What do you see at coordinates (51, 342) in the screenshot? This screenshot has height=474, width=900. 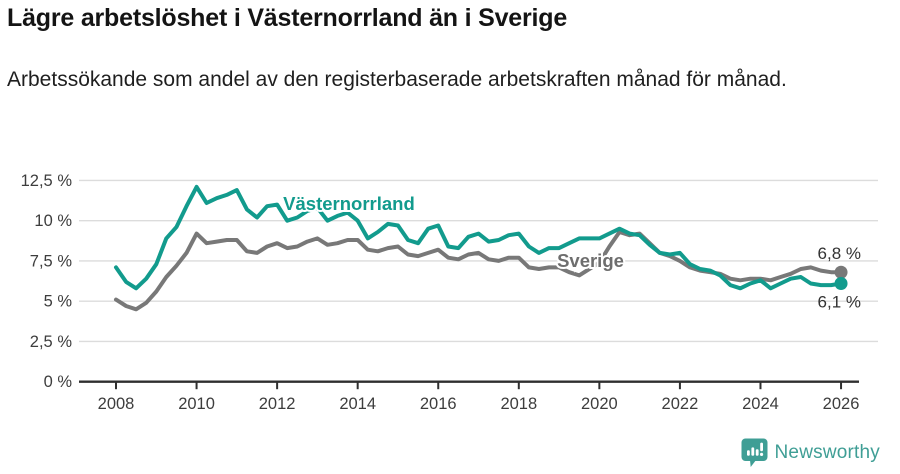 I see `y-axis-tick-label: 2,5 %` at bounding box center [51, 342].